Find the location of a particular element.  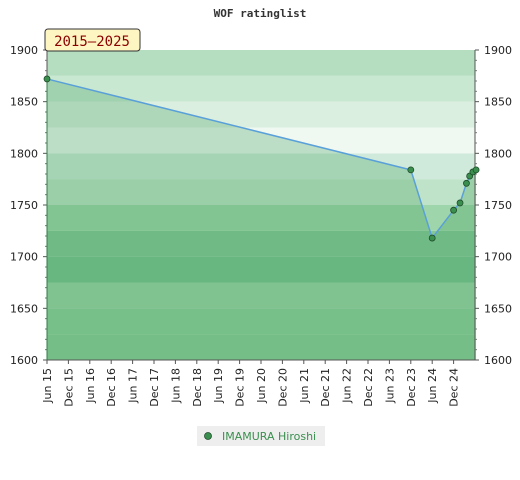

legend-box is located at coordinates (261, 436).